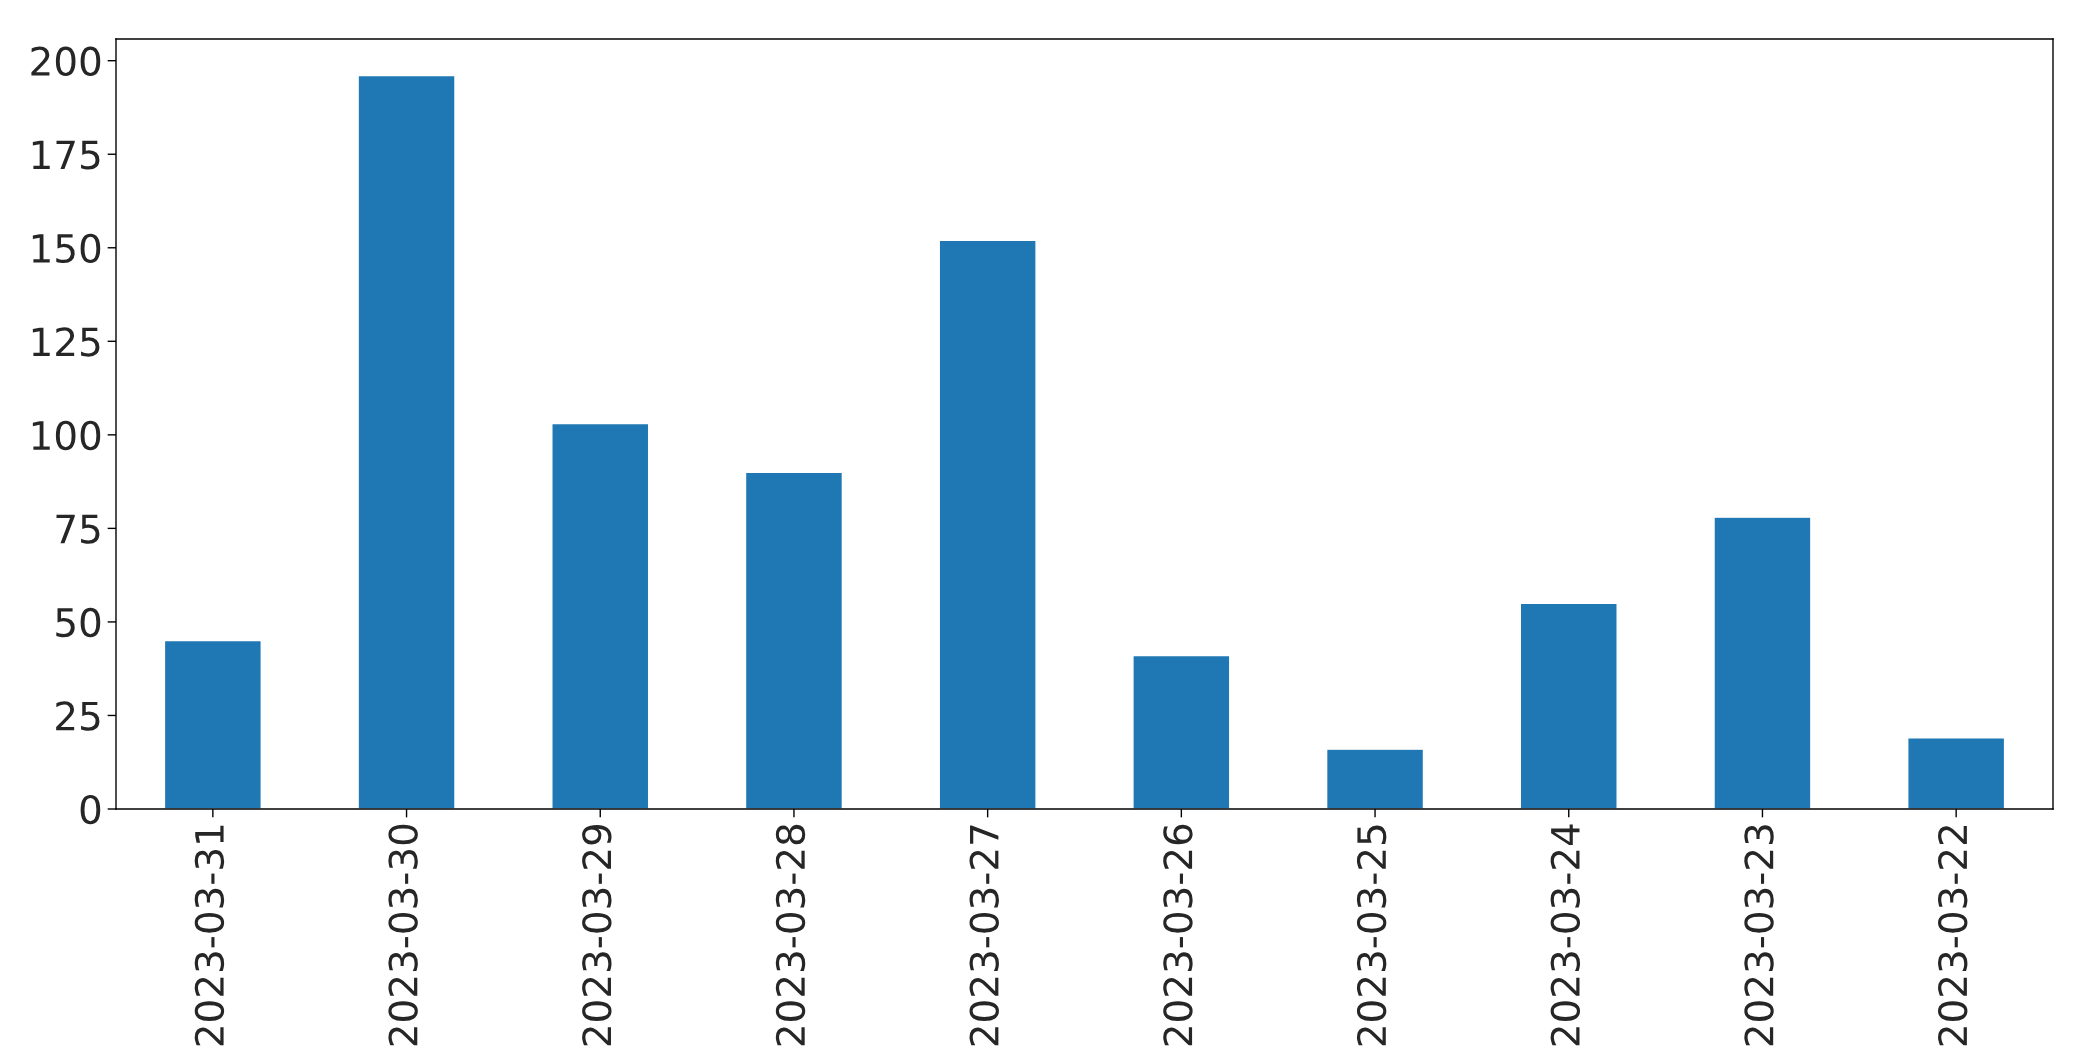 This screenshot has height=1061, width=2093. I want to click on y-tick-label: 75, so click(78, 529).